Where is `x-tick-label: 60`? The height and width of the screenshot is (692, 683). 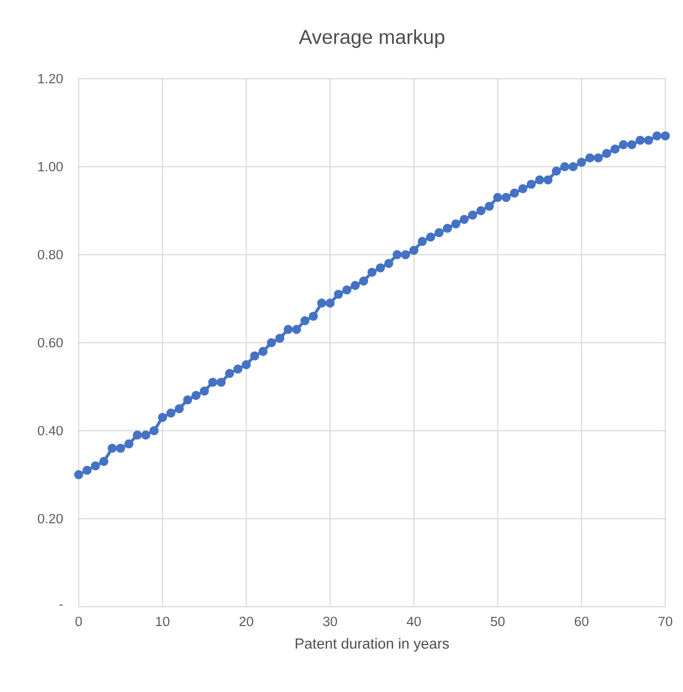
x-tick-label: 60 is located at coordinates (581, 621).